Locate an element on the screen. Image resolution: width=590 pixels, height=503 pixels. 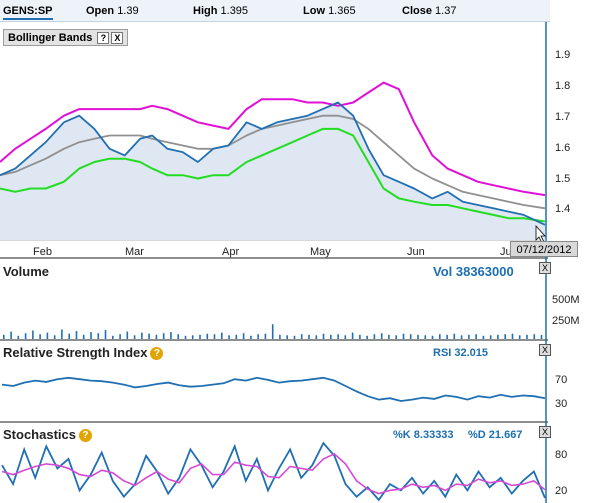
rsi-plot is located at coordinates (273, 389).